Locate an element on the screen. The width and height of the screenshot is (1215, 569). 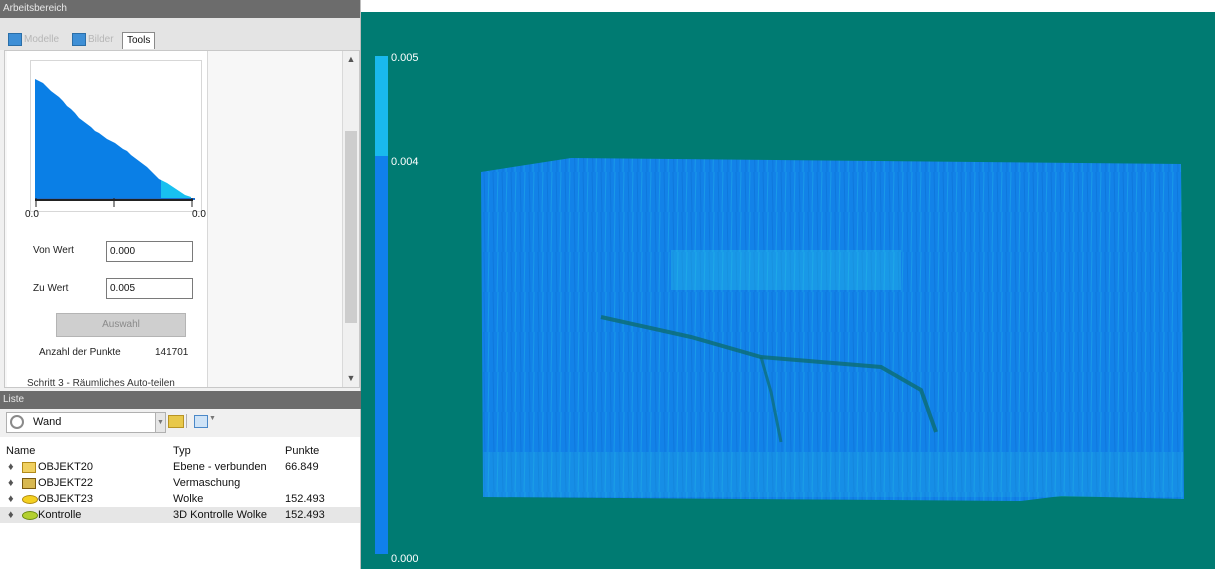
tab-label: Bilder is located at coordinates (101, 39).